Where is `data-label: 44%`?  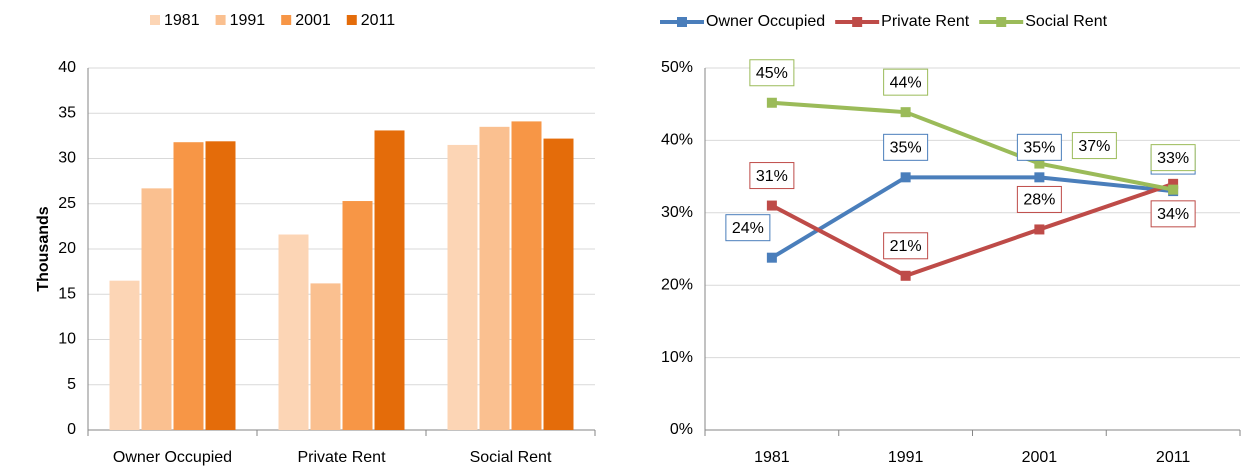 data-label: 44% is located at coordinates (906, 82).